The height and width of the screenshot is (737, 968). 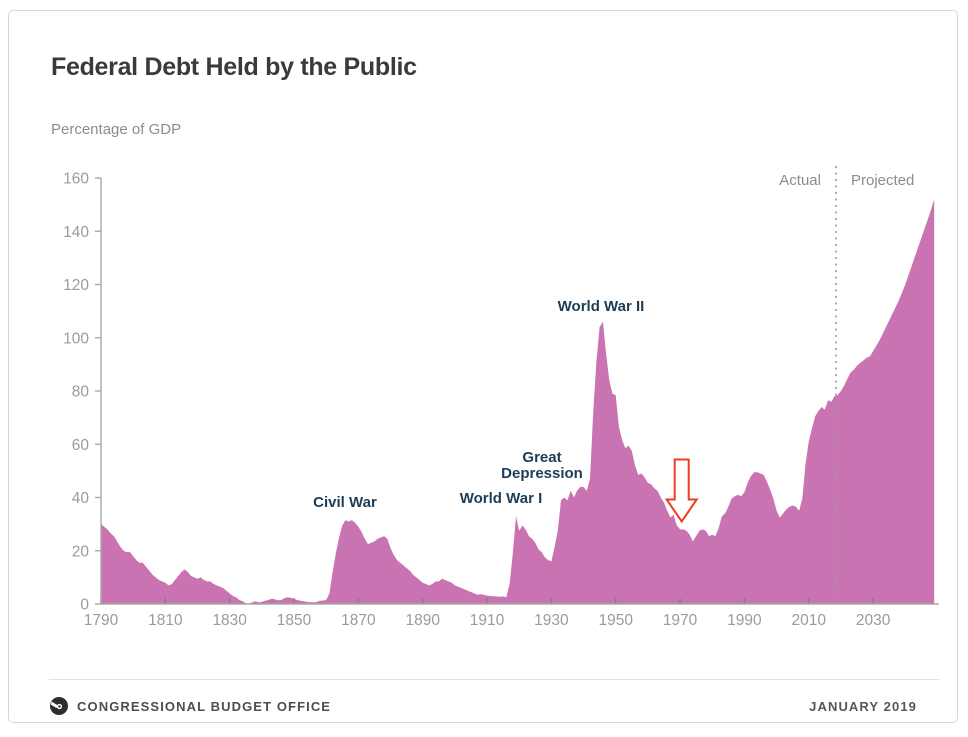 What do you see at coordinates (422, 620) in the screenshot?
I see `x-tick-label: 1890` at bounding box center [422, 620].